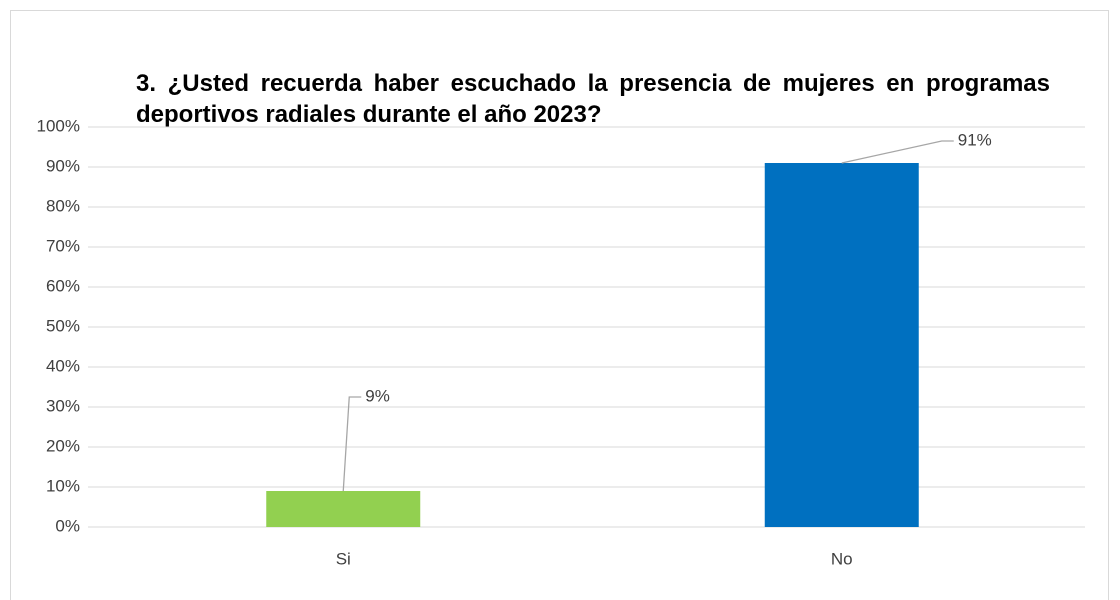  What do you see at coordinates (343, 558) in the screenshot?
I see `x-tick-label: Si` at bounding box center [343, 558].